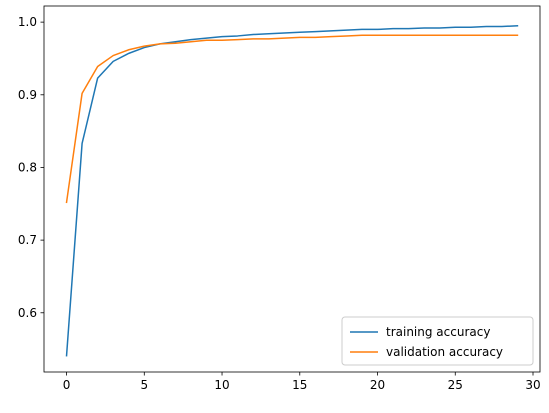 The width and height of the screenshot is (549, 413). Describe the element at coordinates (27, 95) in the screenshot. I see `y-tick-label: 0.9` at that location.